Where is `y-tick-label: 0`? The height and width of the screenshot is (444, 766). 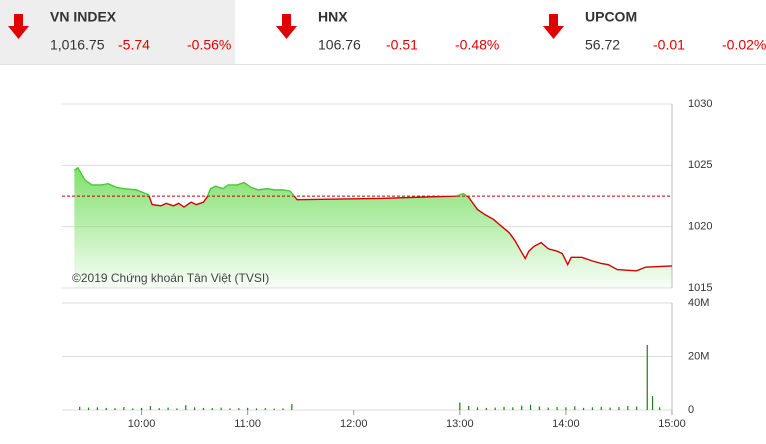
y-tick-label: 0 is located at coordinates (691, 410).